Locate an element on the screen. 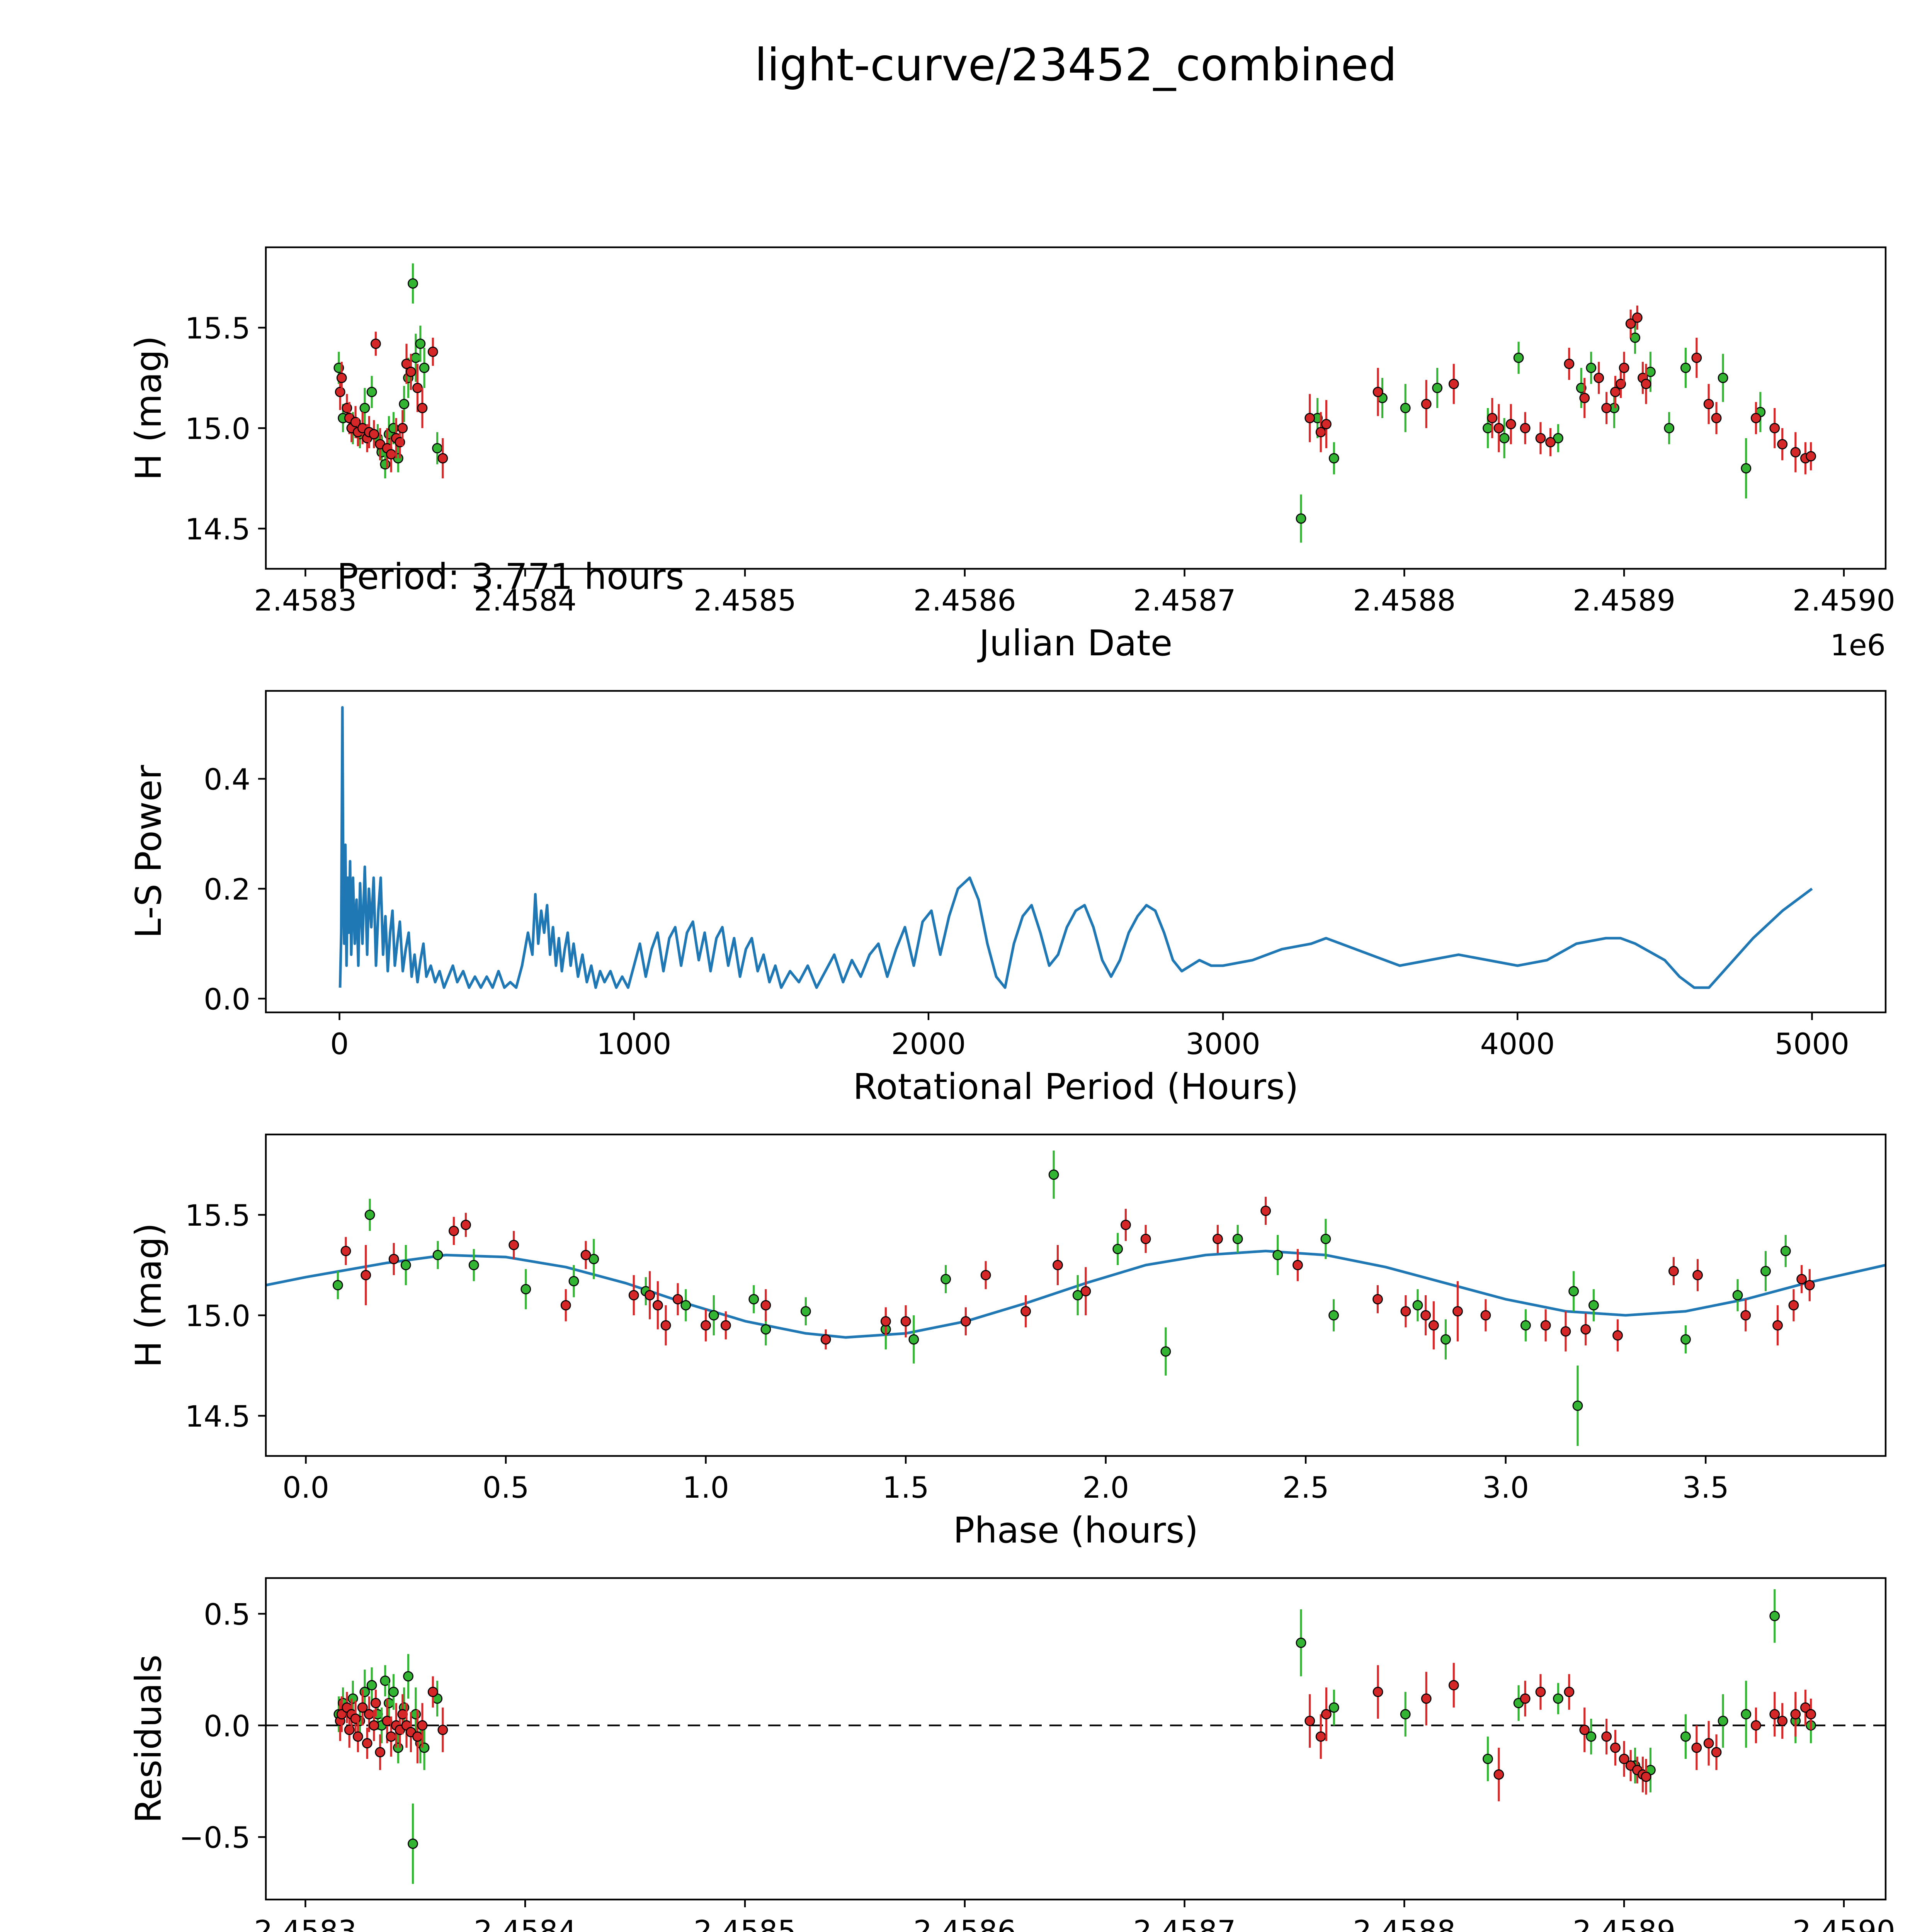  phased-x-tick-label: 1.5 is located at coordinates (906, 1488).